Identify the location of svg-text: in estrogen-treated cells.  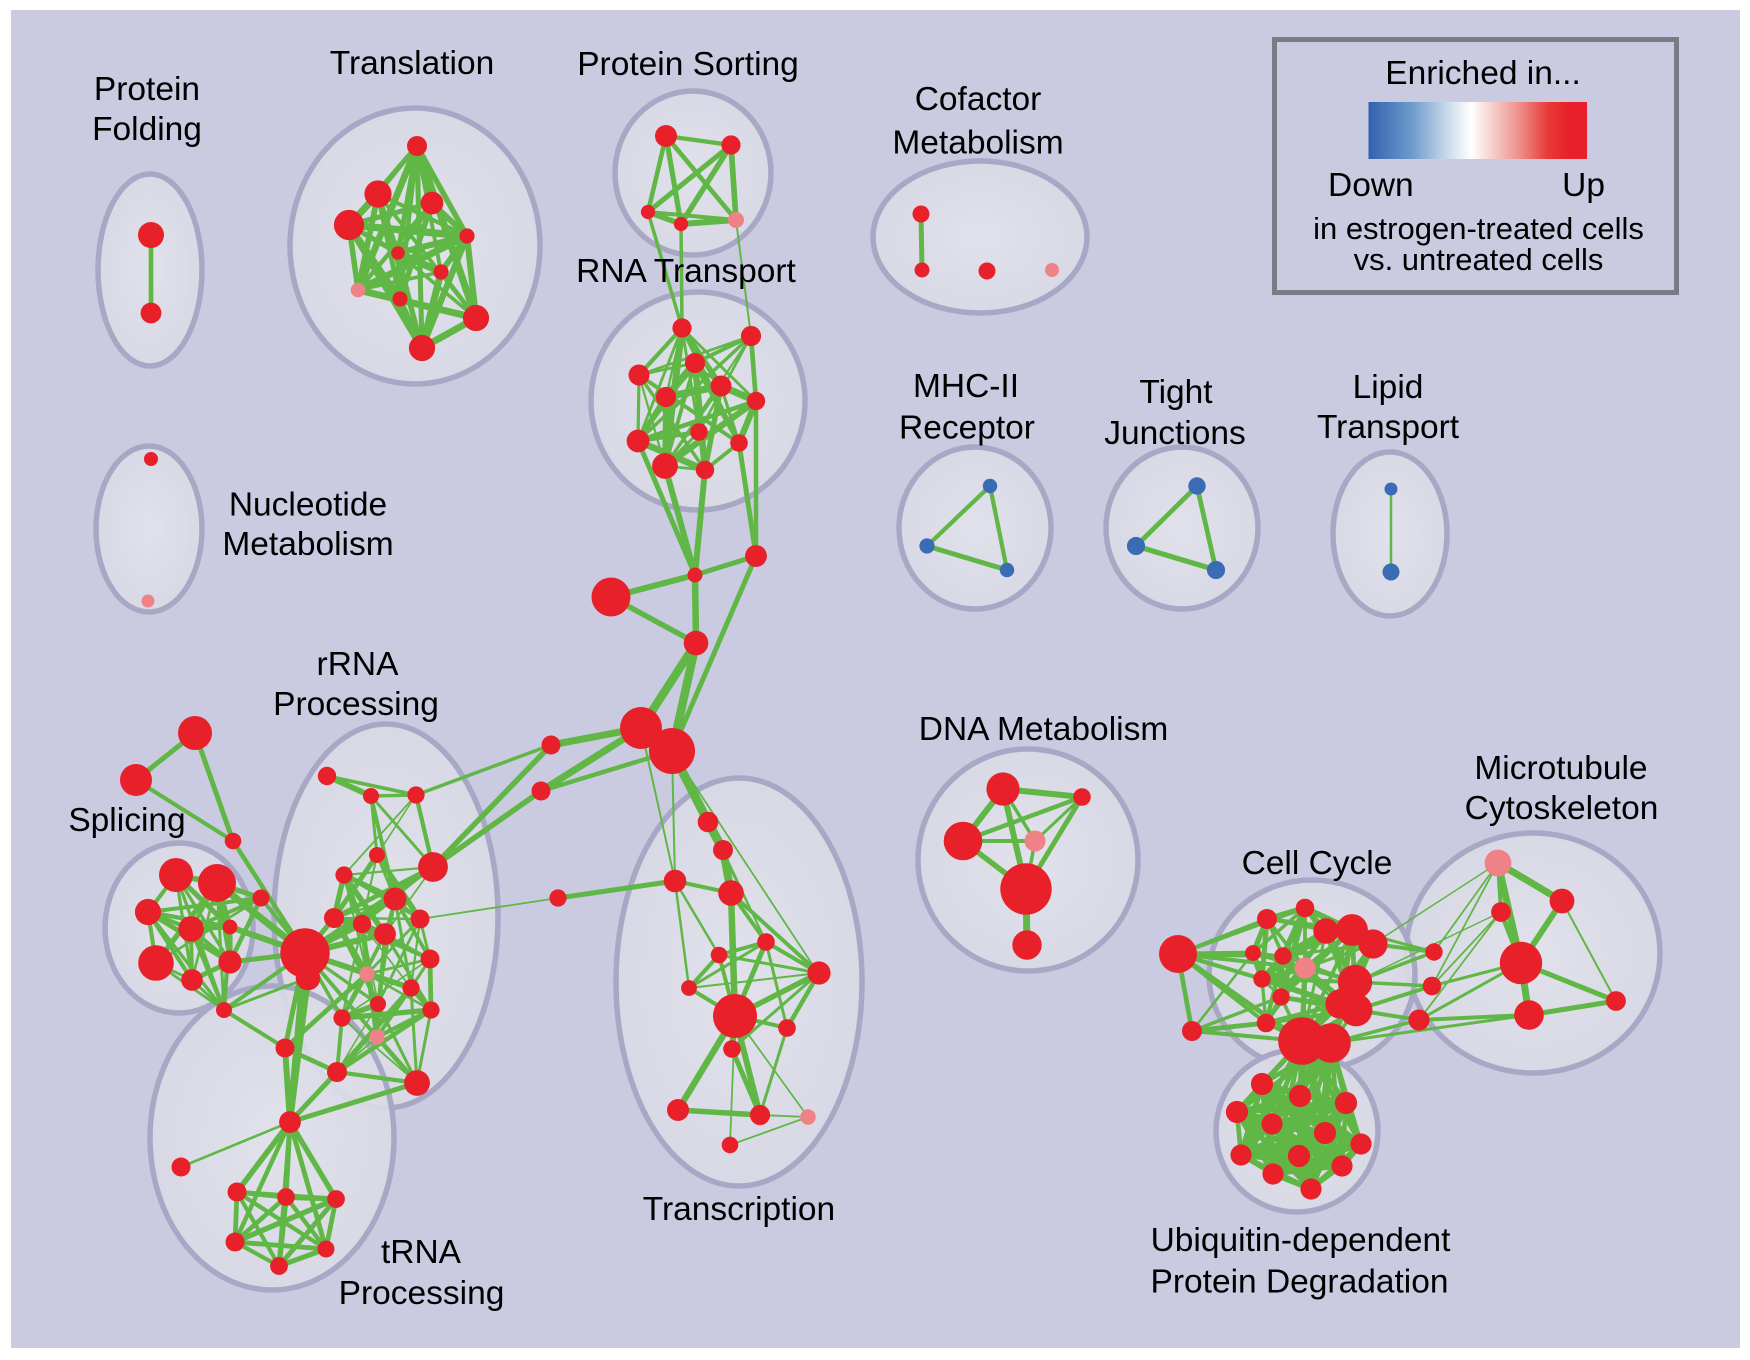
(1478, 228).